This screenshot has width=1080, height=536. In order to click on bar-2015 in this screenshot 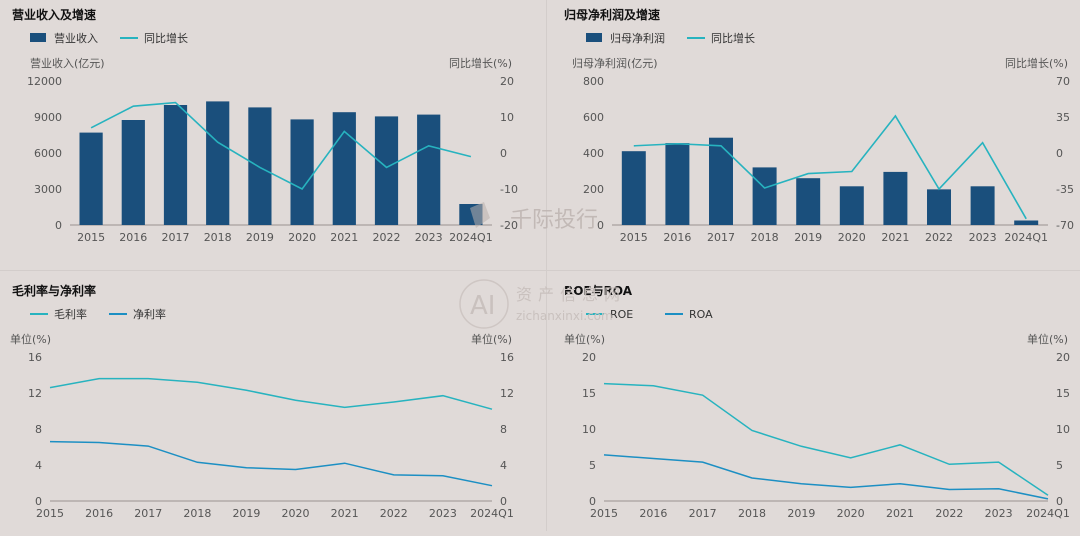, I will do `click(90, 179)`.